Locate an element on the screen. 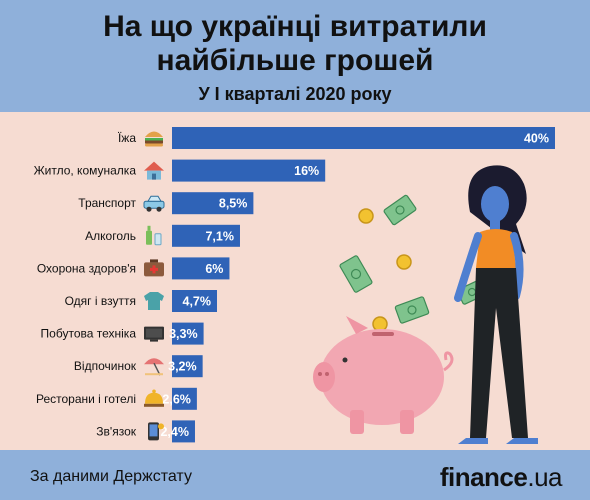 The image size is (590, 500). beach-umbrella-icon is located at coordinates (154, 367).